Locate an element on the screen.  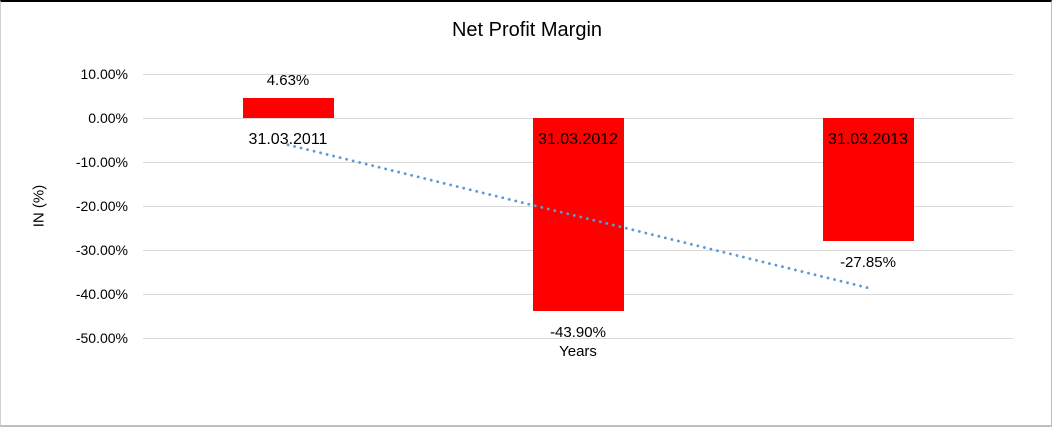
y-axis-tick-label: 10.00% is located at coordinates (104, 74).